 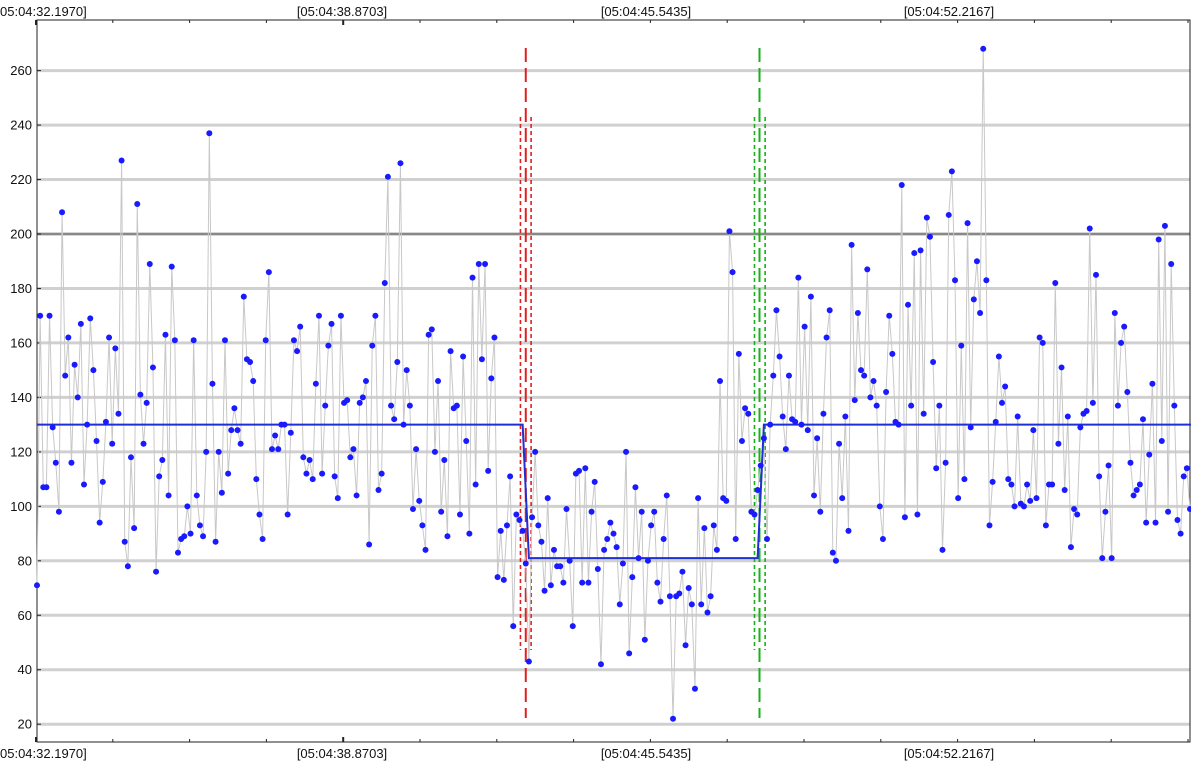 What do you see at coordinates (21, 342) in the screenshot?
I see `y-tick-label-160: 160` at bounding box center [21, 342].